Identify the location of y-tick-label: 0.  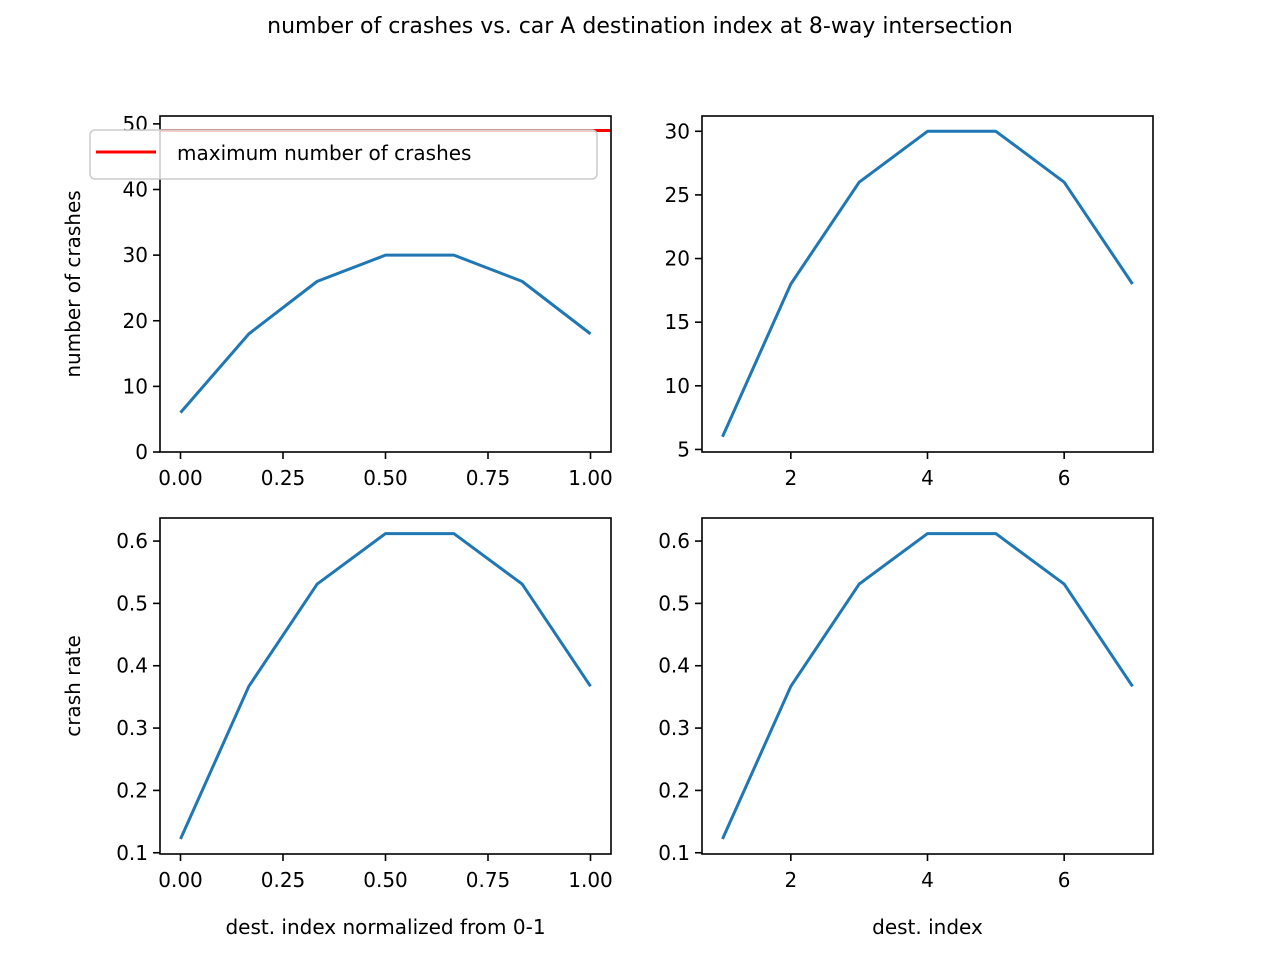
(141, 452).